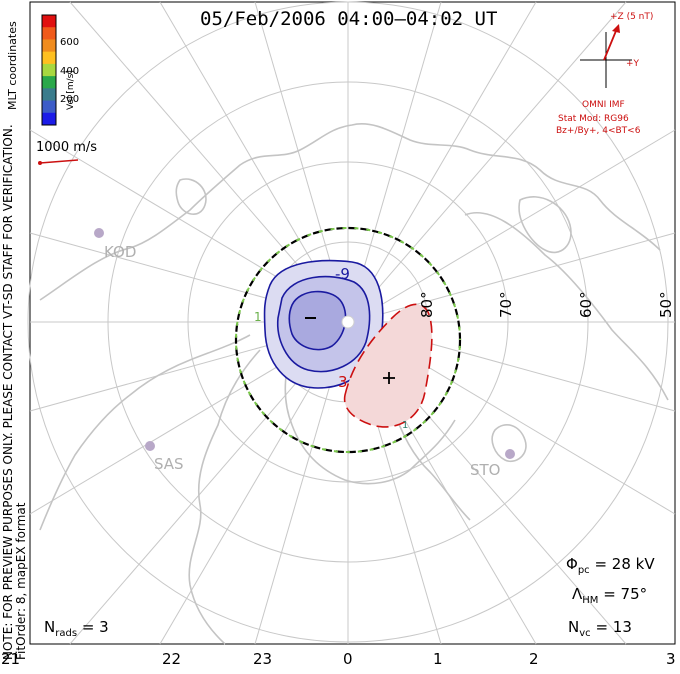  I want to click on coast-greenland, so click(370, 407).